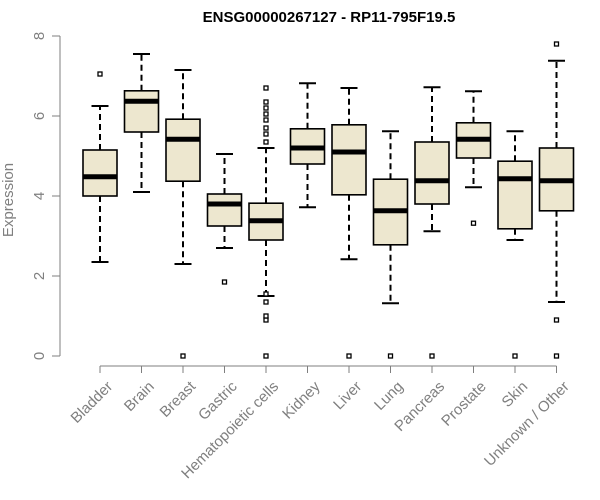  What do you see at coordinates (92, 402) in the screenshot?
I see `x-tick-label: Bladder` at bounding box center [92, 402].